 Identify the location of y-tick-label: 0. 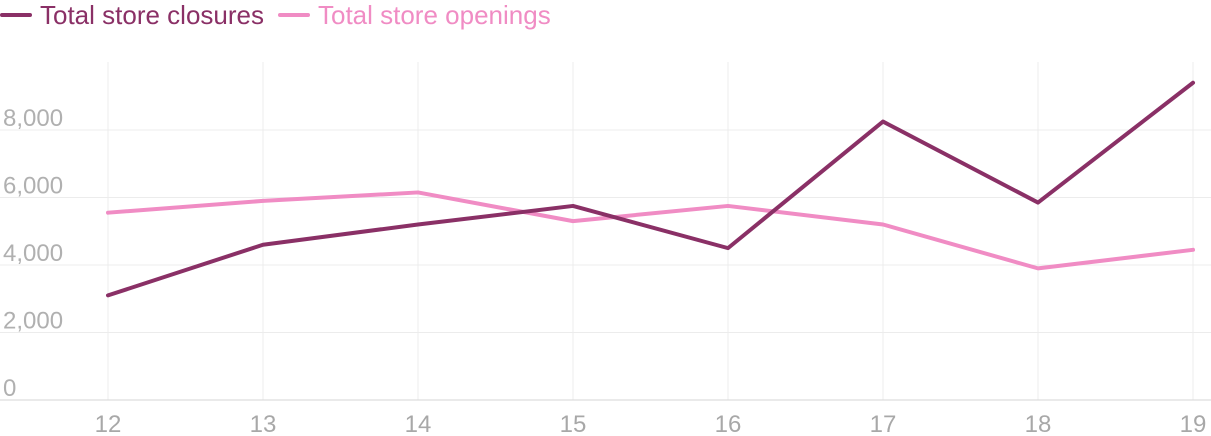
(9, 388).